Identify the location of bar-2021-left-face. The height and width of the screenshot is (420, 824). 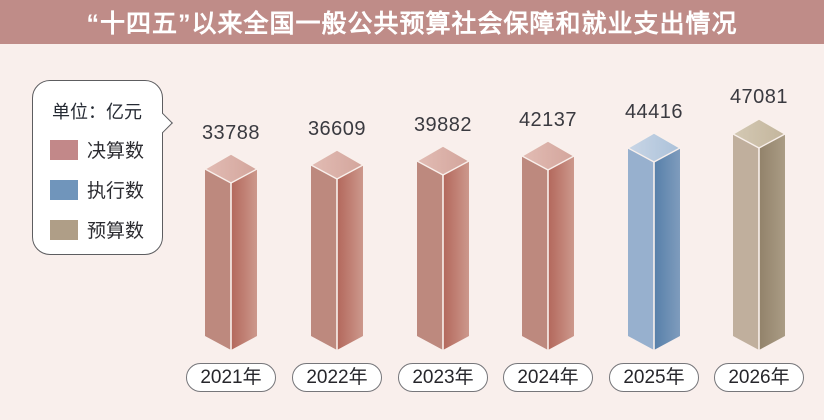
(218, 259).